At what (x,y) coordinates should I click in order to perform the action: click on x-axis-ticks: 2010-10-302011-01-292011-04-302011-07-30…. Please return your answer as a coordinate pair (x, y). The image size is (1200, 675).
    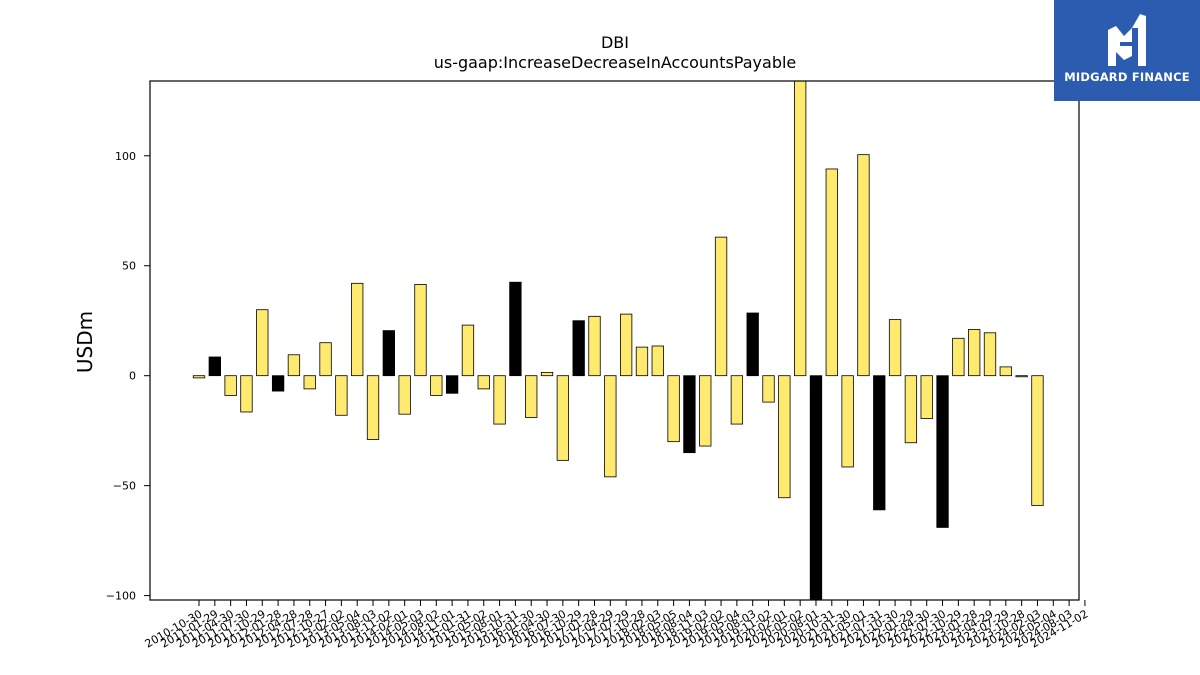
    Looking at the image, I should click on (616, 625).